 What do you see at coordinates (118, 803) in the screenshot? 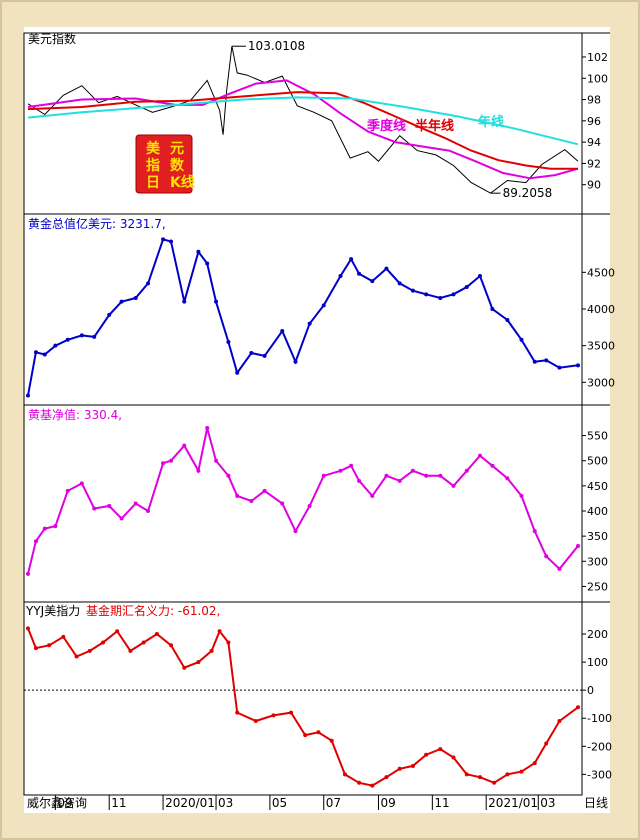
I see `x-tick-label: 11` at bounding box center [118, 803].